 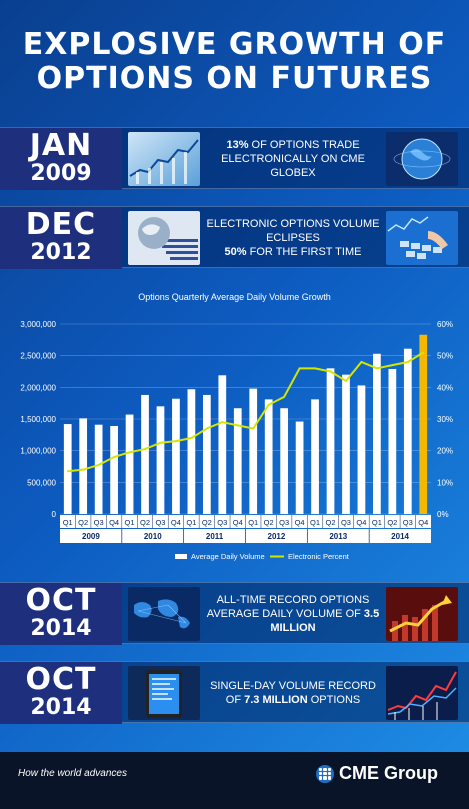 I want to click on y-right-tick-label: 20%, so click(x=445, y=451).